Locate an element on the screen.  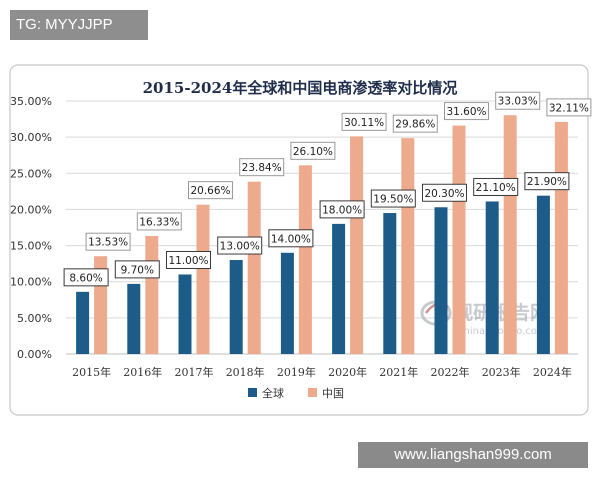
data-label-china: 26.10% is located at coordinates (313, 152).